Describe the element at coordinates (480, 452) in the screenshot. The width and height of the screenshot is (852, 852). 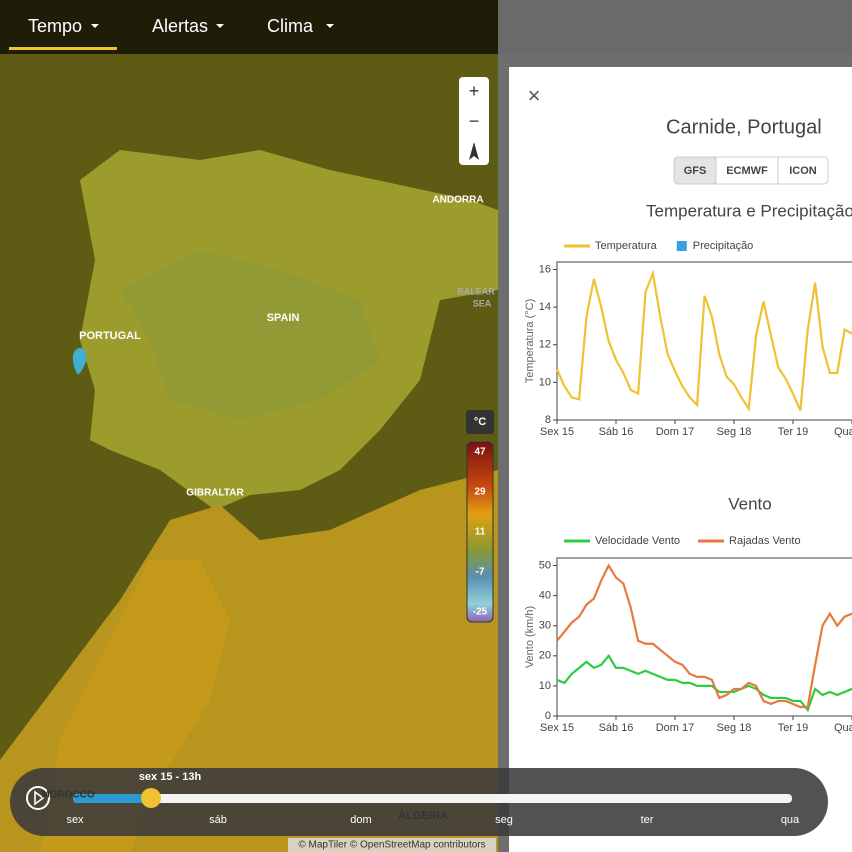
I see `scale-label: 47` at that location.